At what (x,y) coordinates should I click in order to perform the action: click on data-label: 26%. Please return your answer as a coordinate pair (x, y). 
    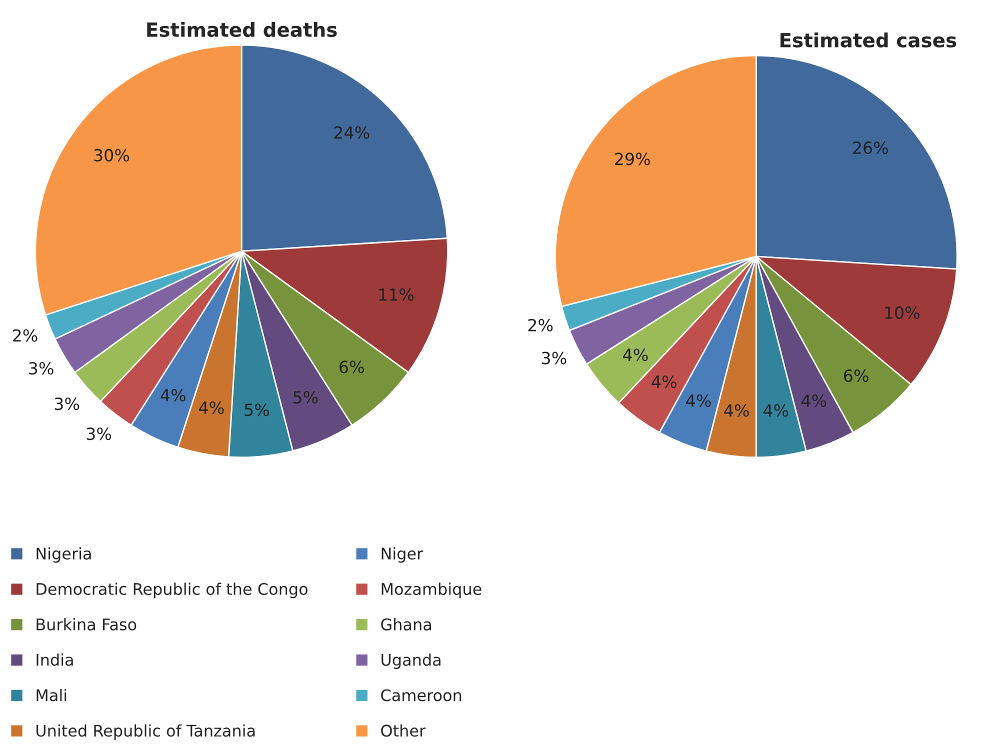
    Looking at the image, I should click on (870, 147).